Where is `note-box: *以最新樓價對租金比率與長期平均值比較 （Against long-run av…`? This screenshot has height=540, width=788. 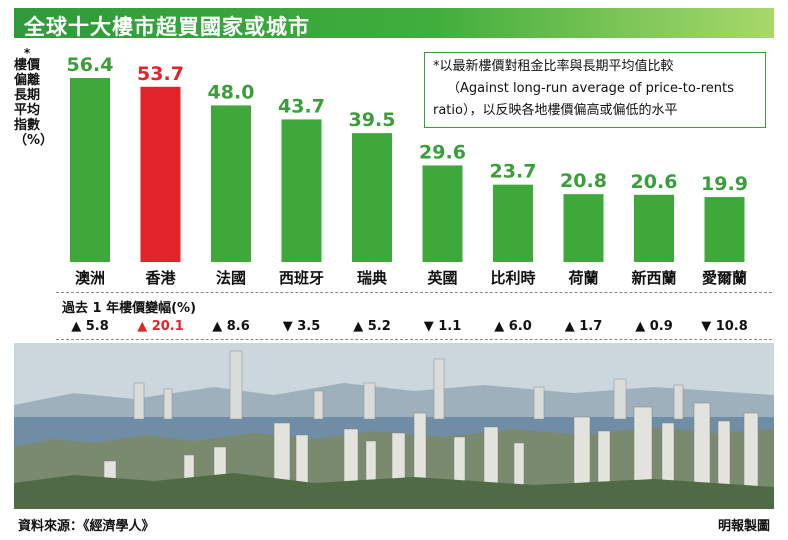 note-box: *以最新樓價對租金比率與長期平均值比較 （Against long-run av… is located at coordinates (595, 90).